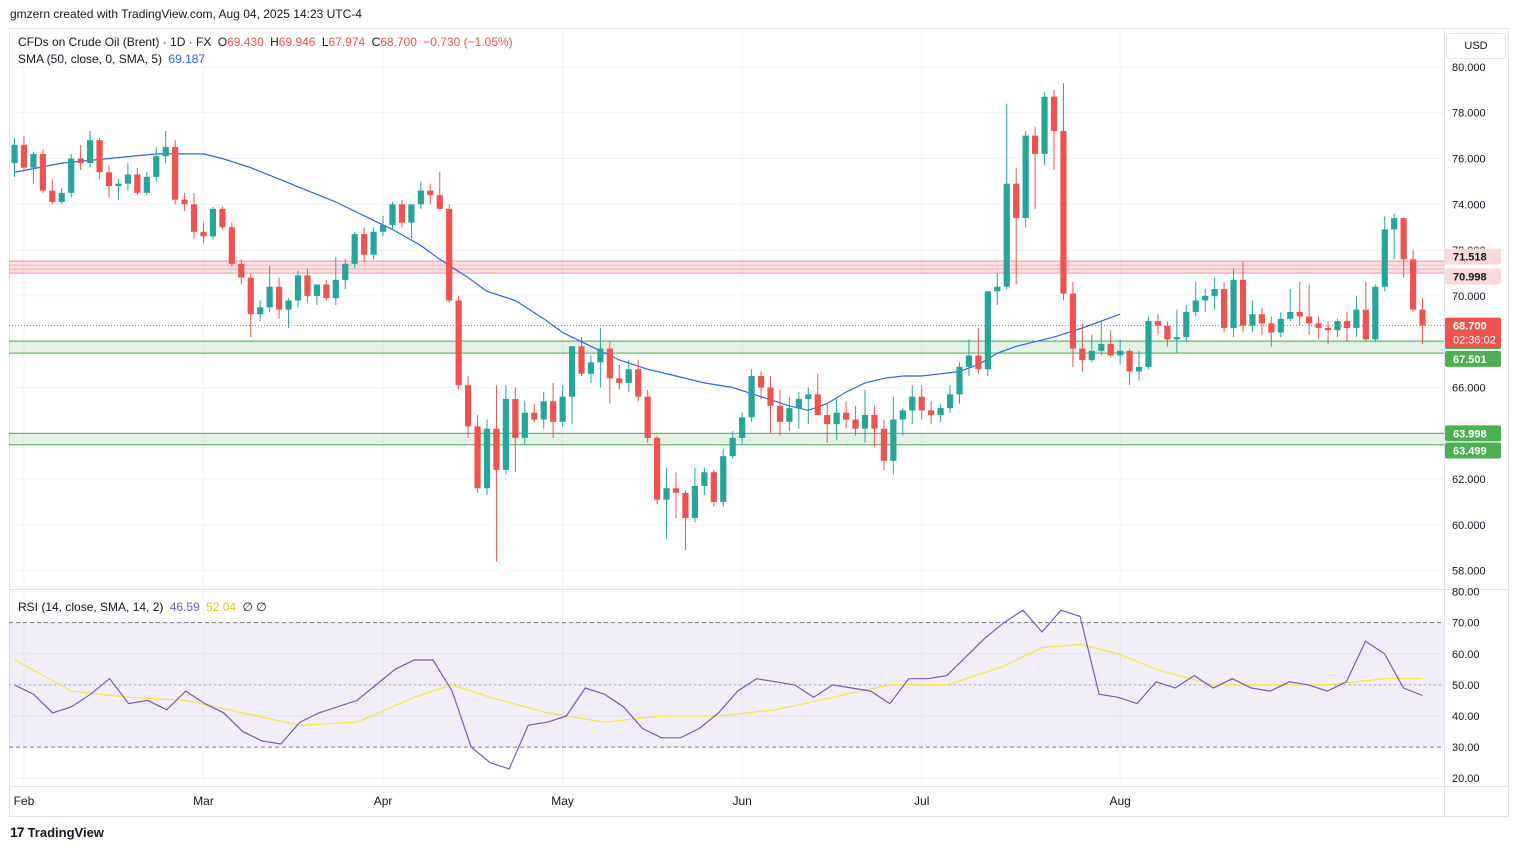  What do you see at coordinates (90, 59) in the screenshot?
I see `sma-label: SMA (50, close, 0, SMA, 5)` at bounding box center [90, 59].